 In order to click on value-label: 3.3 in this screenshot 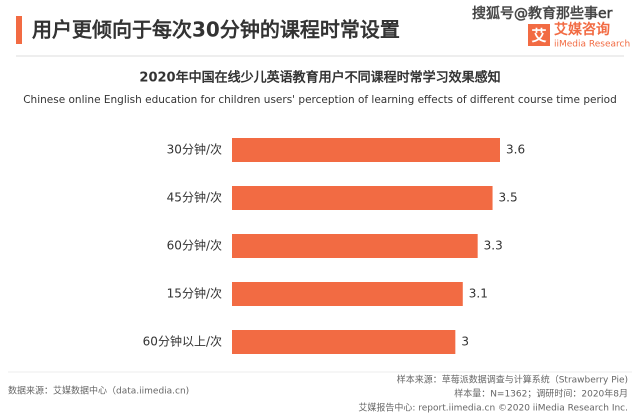, I will do `click(493, 246)`.